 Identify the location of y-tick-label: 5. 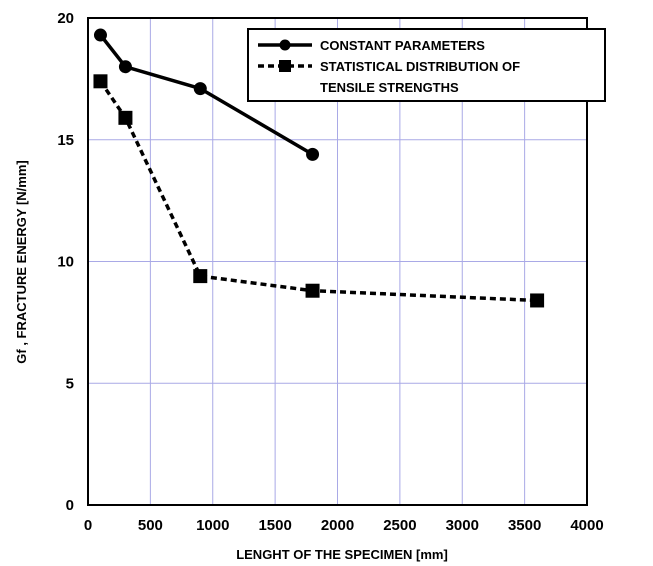
(70, 383).